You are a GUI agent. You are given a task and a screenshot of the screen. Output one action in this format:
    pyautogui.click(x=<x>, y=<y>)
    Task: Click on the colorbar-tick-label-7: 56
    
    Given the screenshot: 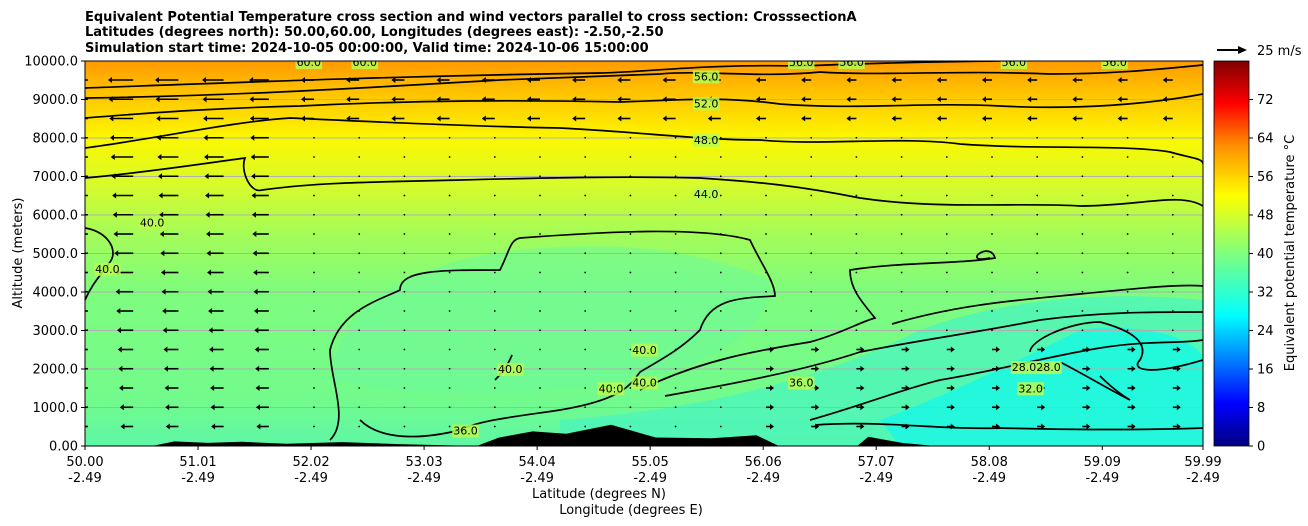 What is the action you would take?
    pyautogui.click(x=1265, y=177)
    